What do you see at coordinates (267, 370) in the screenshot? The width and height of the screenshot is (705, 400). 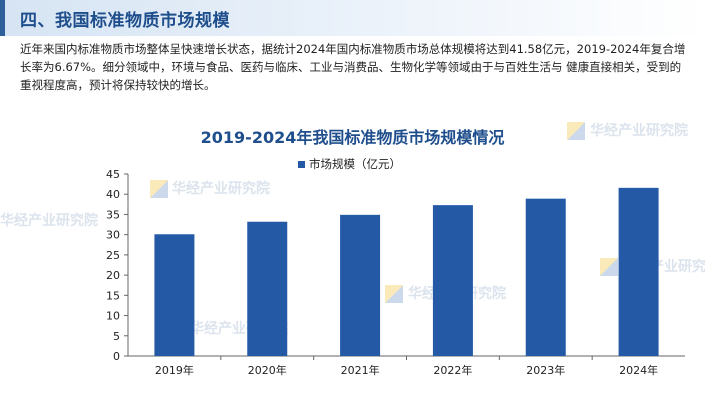 I see `x-tick-label: 2020年` at bounding box center [267, 370].